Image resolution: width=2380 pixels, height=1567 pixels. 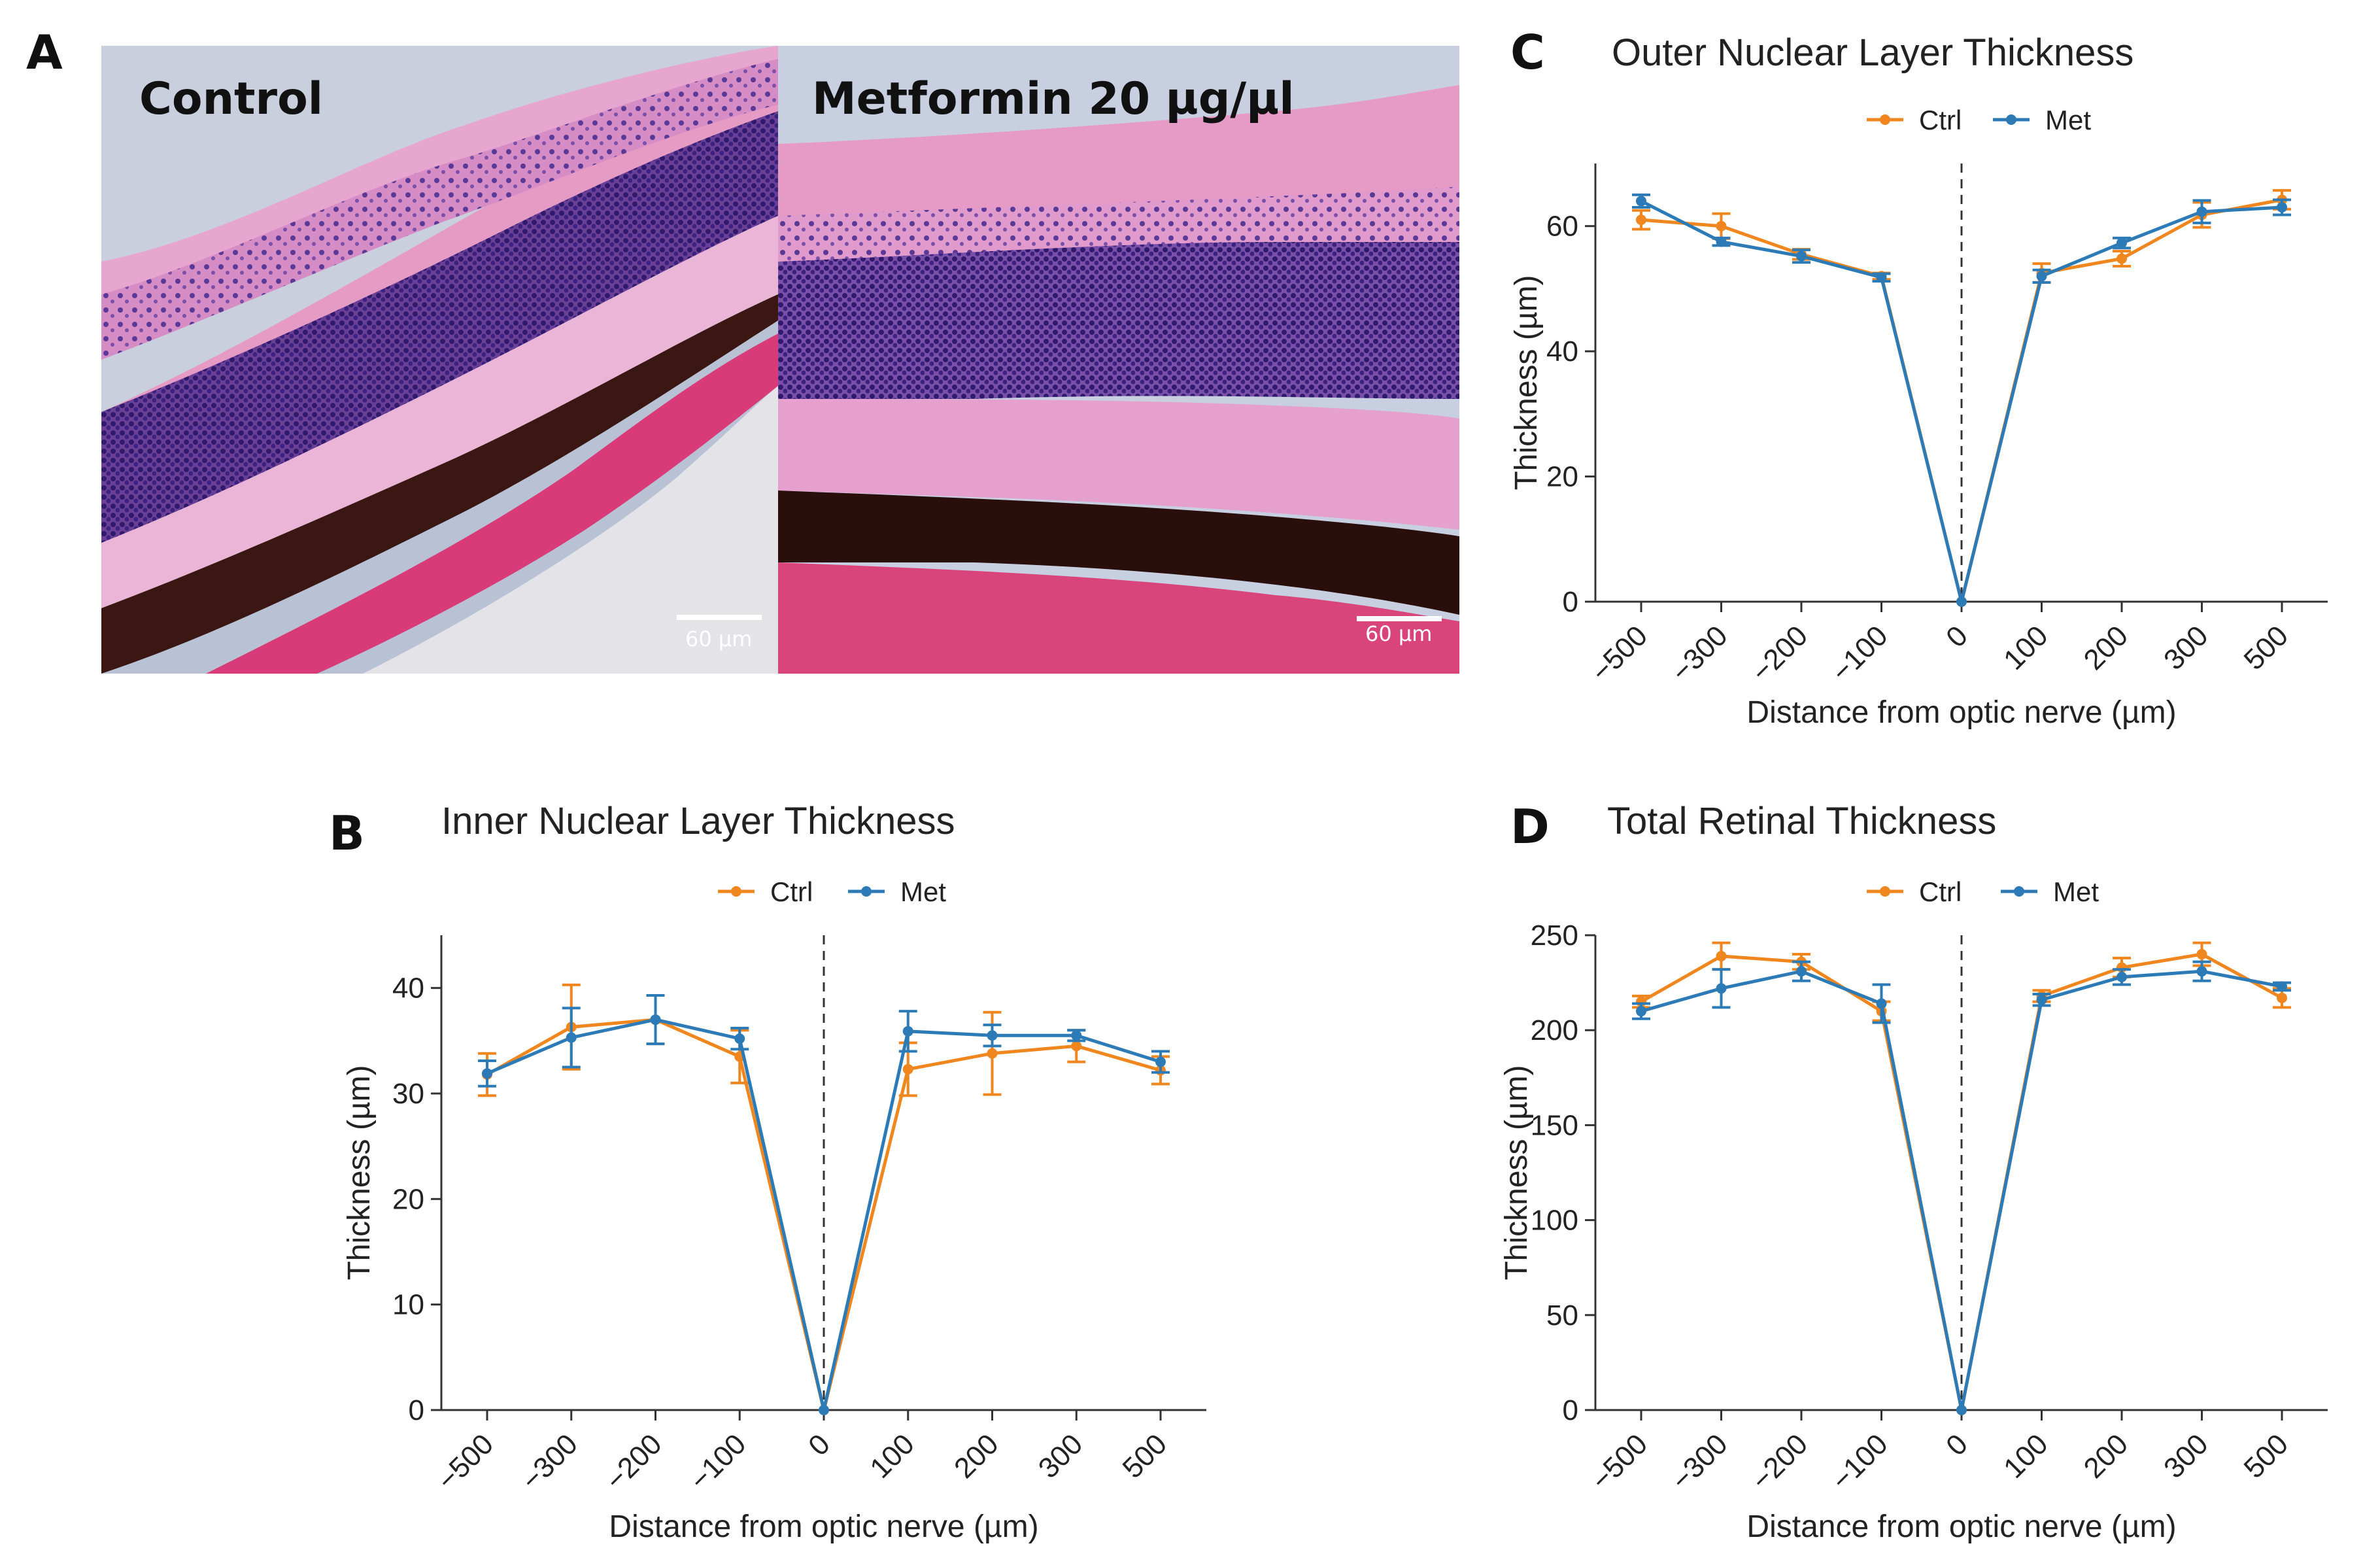 I want to click on chart-title: Outer Nuclear Layer Thickness, so click(x=1873, y=52).